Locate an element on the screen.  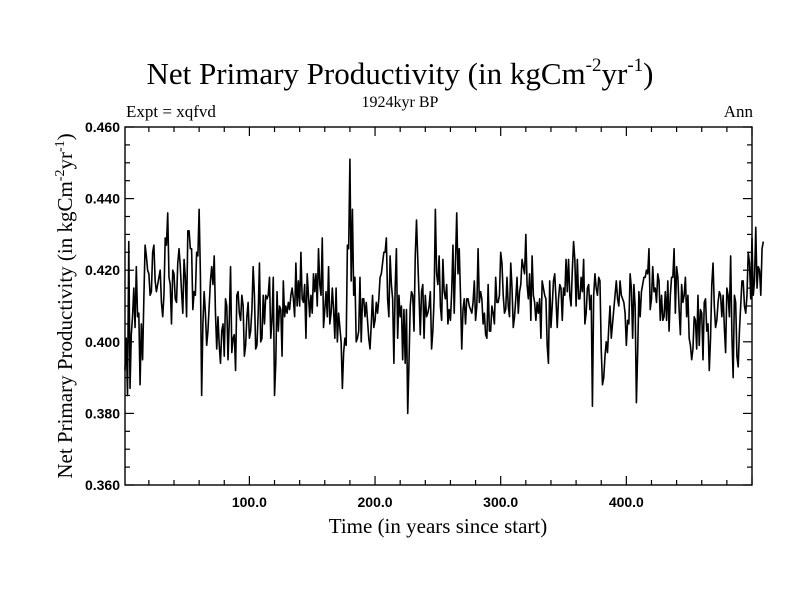
experiment-label: Expt = xqfvd is located at coordinates (171, 111).